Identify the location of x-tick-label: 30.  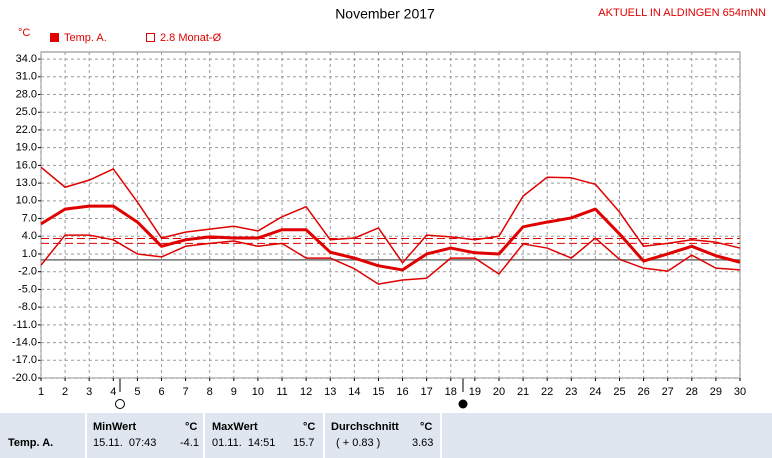
(740, 392).